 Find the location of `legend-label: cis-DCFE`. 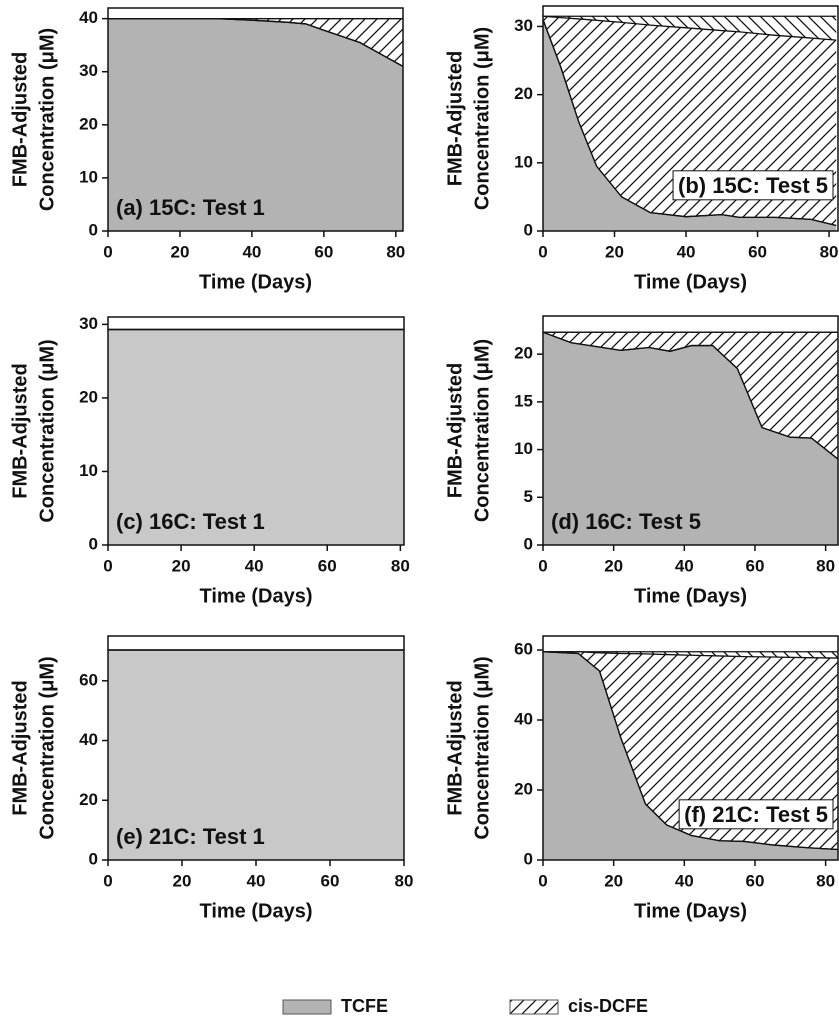

legend-label: cis-DCFE is located at coordinates (608, 1006).